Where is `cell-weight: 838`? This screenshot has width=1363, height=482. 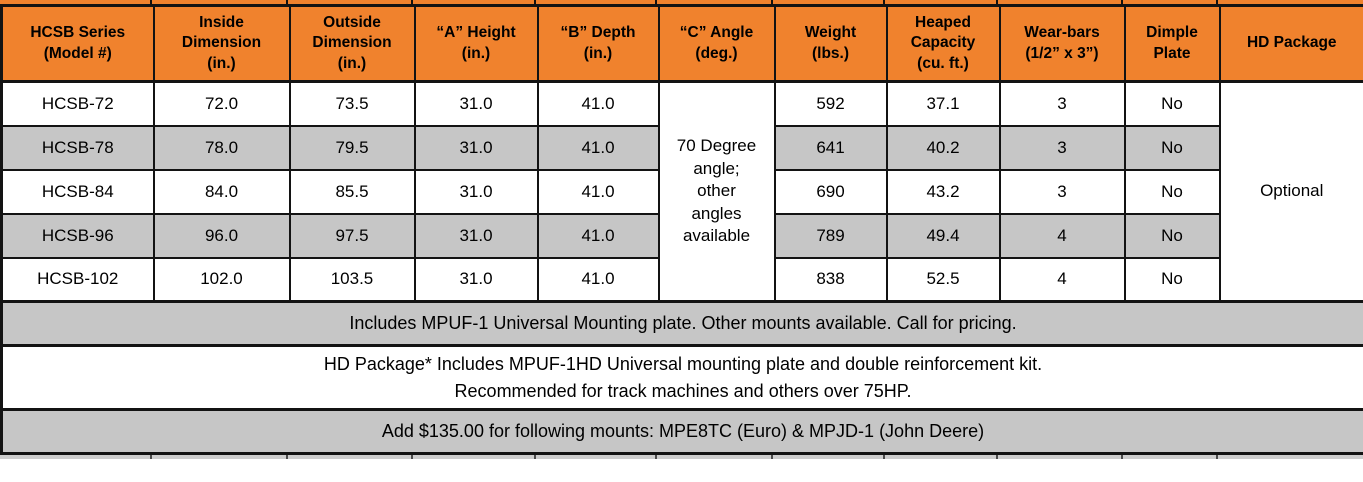 cell-weight: 838 is located at coordinates (830, 279).